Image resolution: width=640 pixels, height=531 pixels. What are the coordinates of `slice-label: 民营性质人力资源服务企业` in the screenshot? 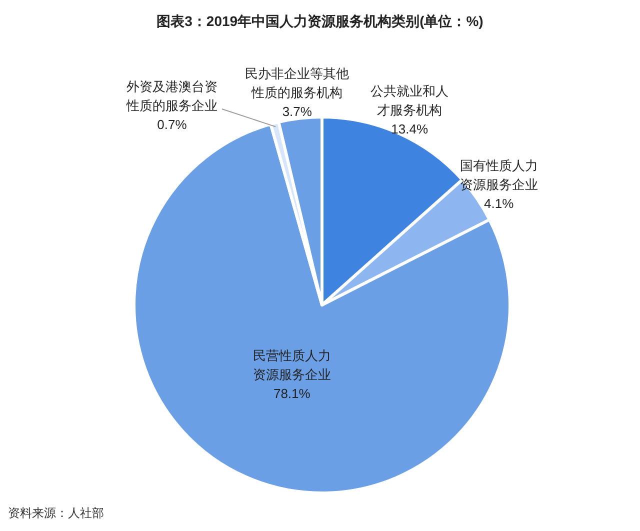 It's located at (291, 365).